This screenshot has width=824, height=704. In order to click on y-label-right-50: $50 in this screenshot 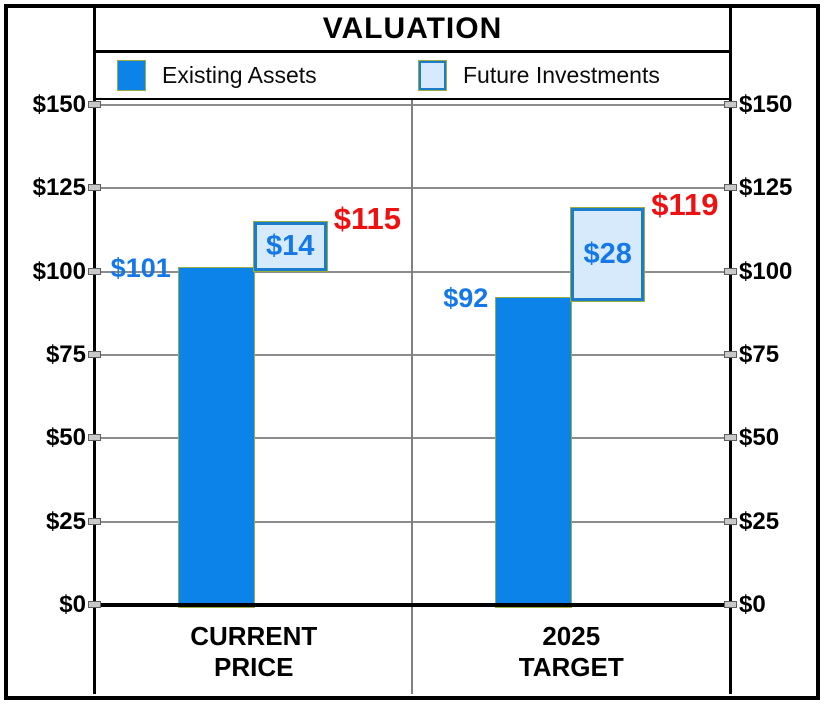, I will do `click(759, 438)`.